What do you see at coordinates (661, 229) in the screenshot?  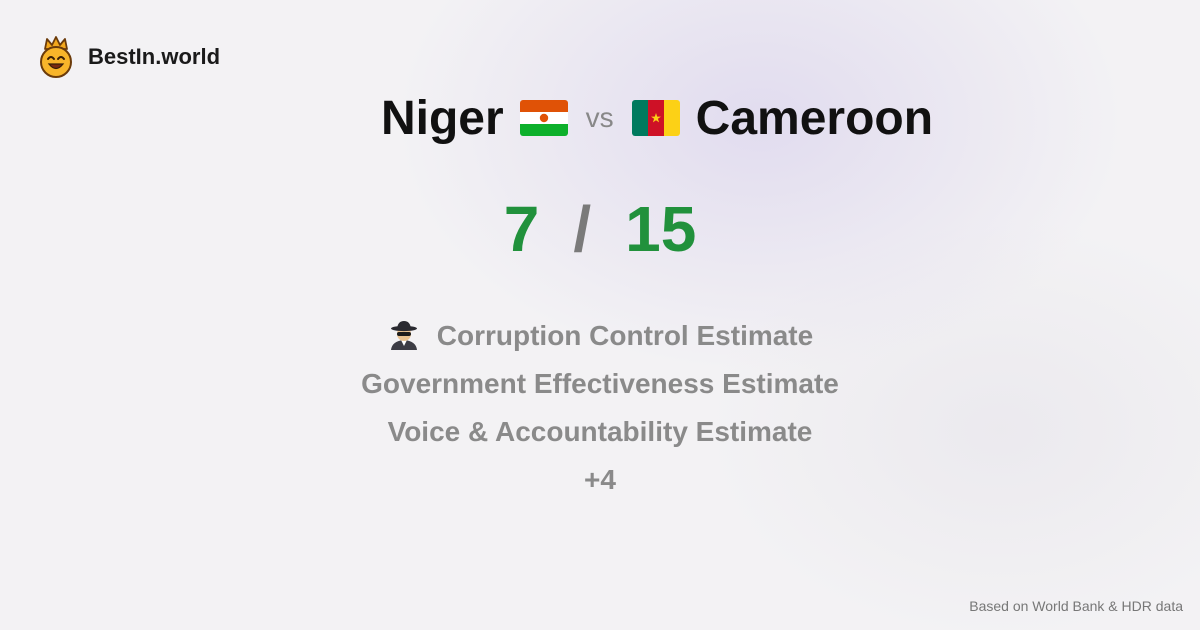 I see `score-country-b: 15` at bounding box center [661, 229].